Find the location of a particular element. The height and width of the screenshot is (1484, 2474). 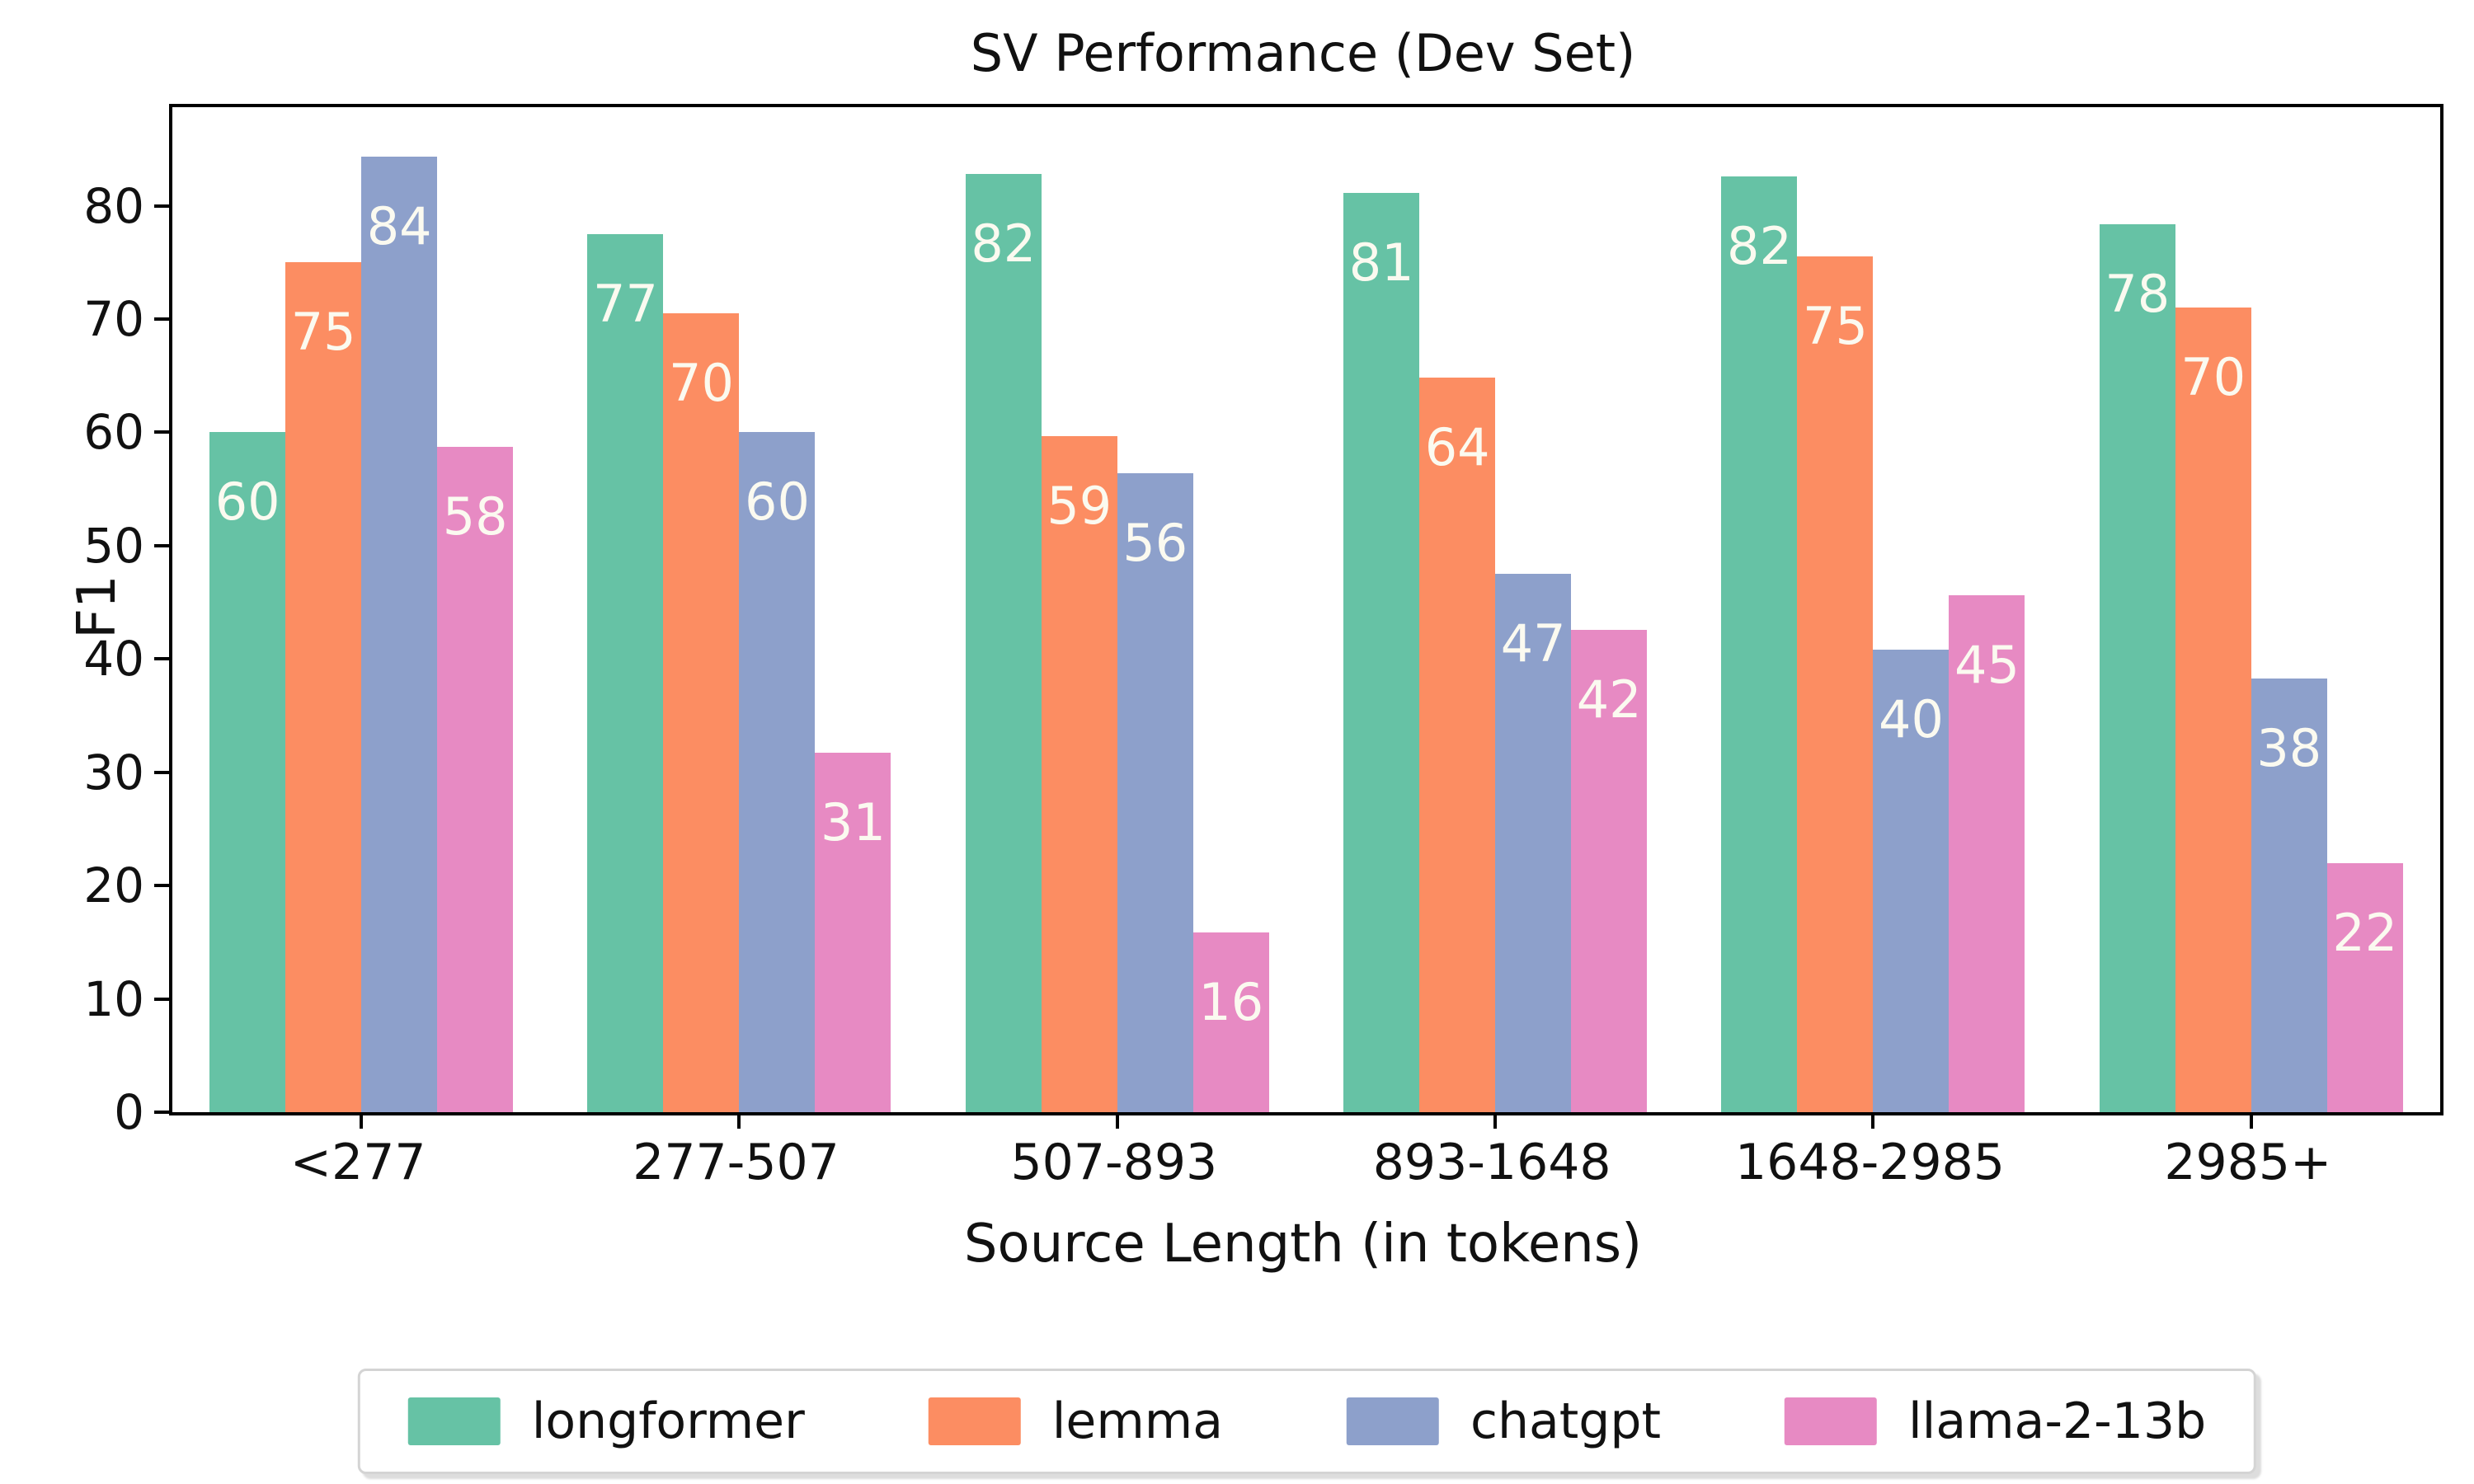

y-tick-label: 40 is located at coordinates (113, 659).